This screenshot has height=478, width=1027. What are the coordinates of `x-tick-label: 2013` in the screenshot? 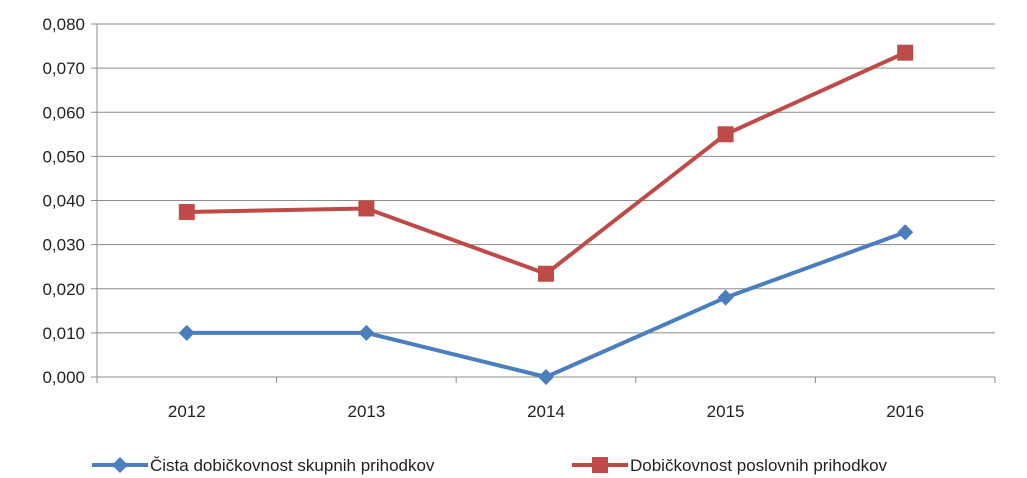 It's located at (366, 411).